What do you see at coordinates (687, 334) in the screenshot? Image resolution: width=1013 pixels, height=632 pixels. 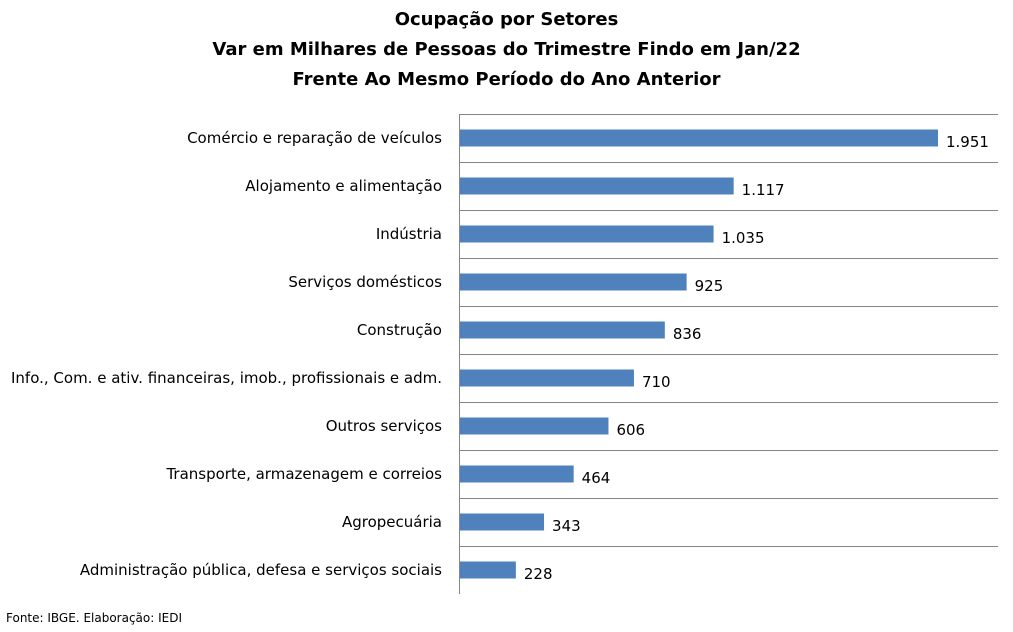 I see `data-label: 836` at bounding box center [687, 334].